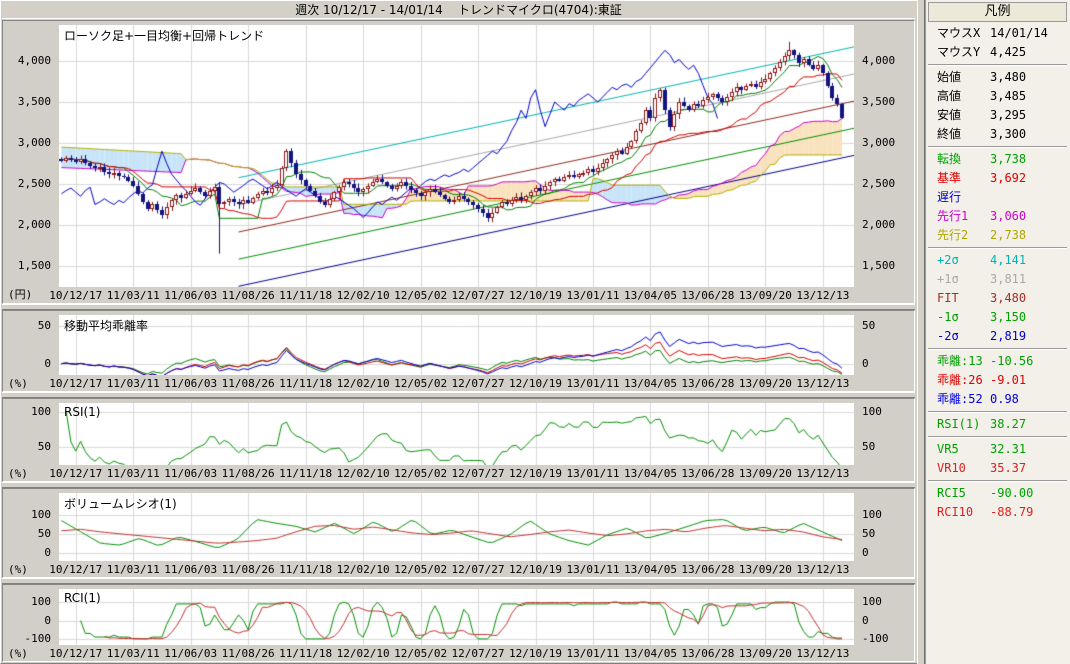 This screenshot has height=664, width=1070. I want to click on legend-splitter-handle, so click(921, 332).